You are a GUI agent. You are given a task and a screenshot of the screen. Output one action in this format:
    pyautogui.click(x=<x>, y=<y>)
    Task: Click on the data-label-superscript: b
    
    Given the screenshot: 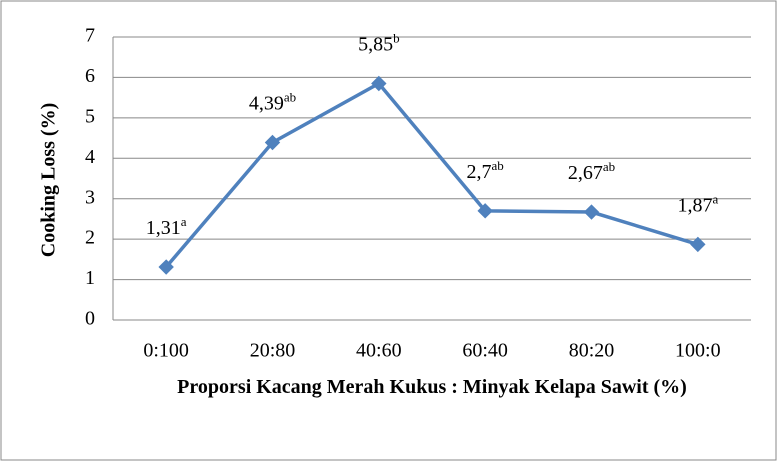 What is the action you would take?
    pyautogui.click(x=396, y=37)
    